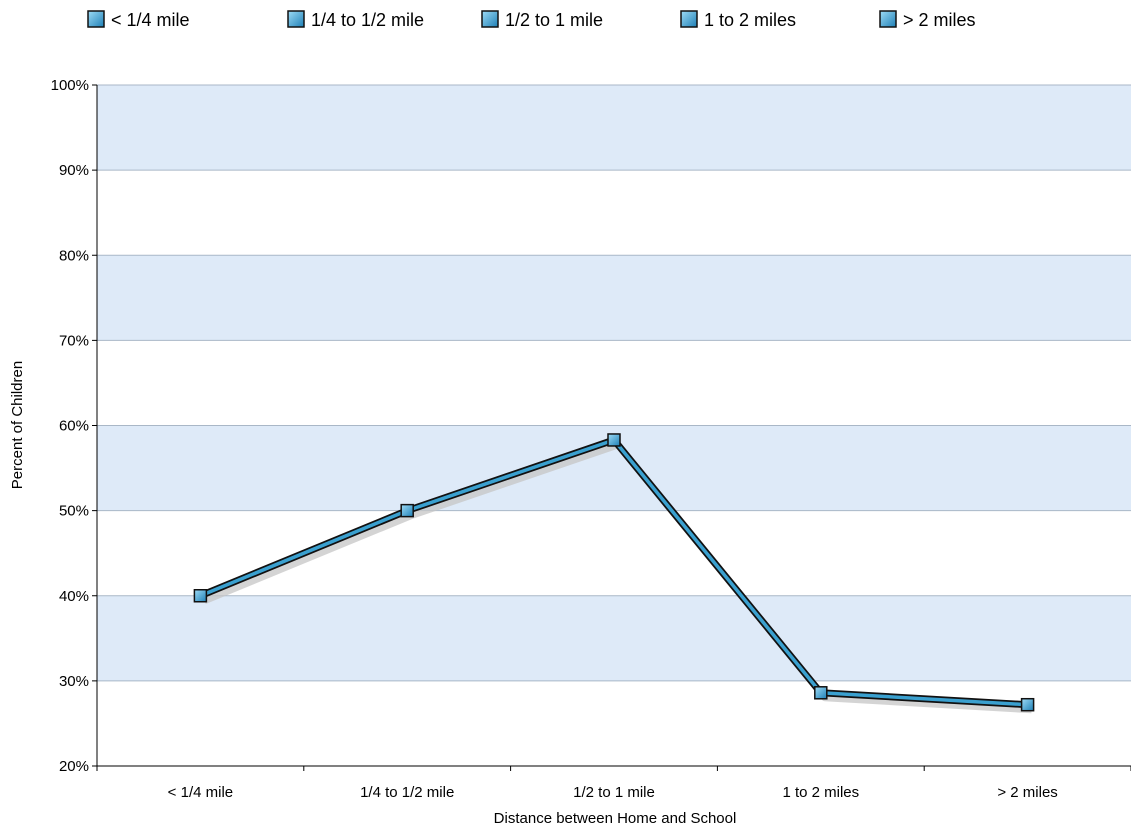 This screenshot has height=834, width=1131. I want to click on legend-label: > 2 miles, so click(939, 20).